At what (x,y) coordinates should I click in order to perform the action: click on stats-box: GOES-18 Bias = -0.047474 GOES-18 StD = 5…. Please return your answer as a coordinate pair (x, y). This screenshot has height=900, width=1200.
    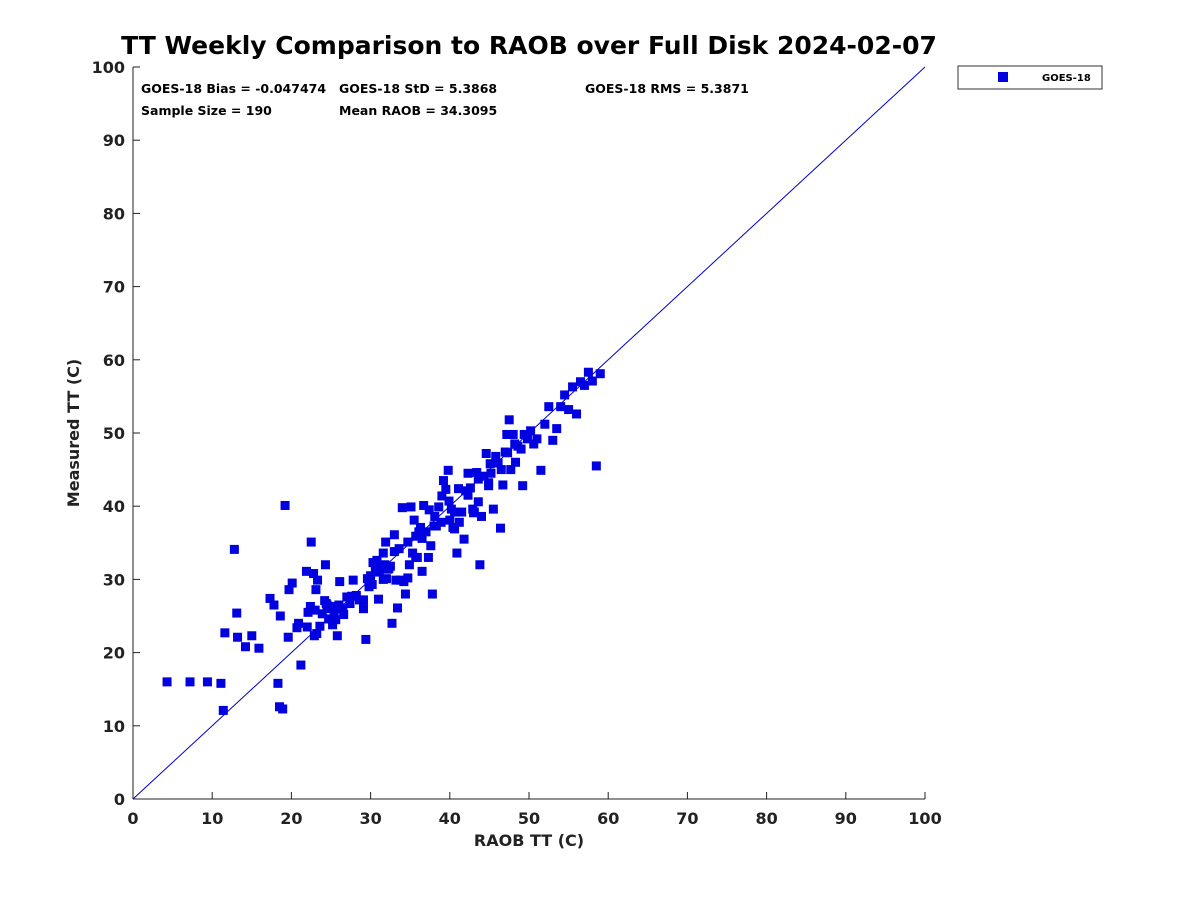
    Looking at the image, I should click on (445, 99).